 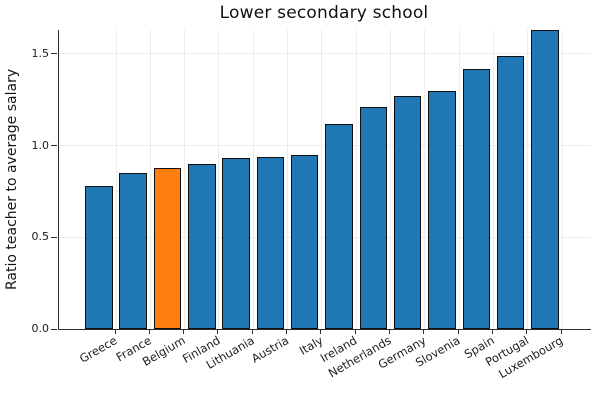 What do you see at coordinates (270, 242) in the screenshot?
I see `bar-austria` at bounding box center [270, 242].